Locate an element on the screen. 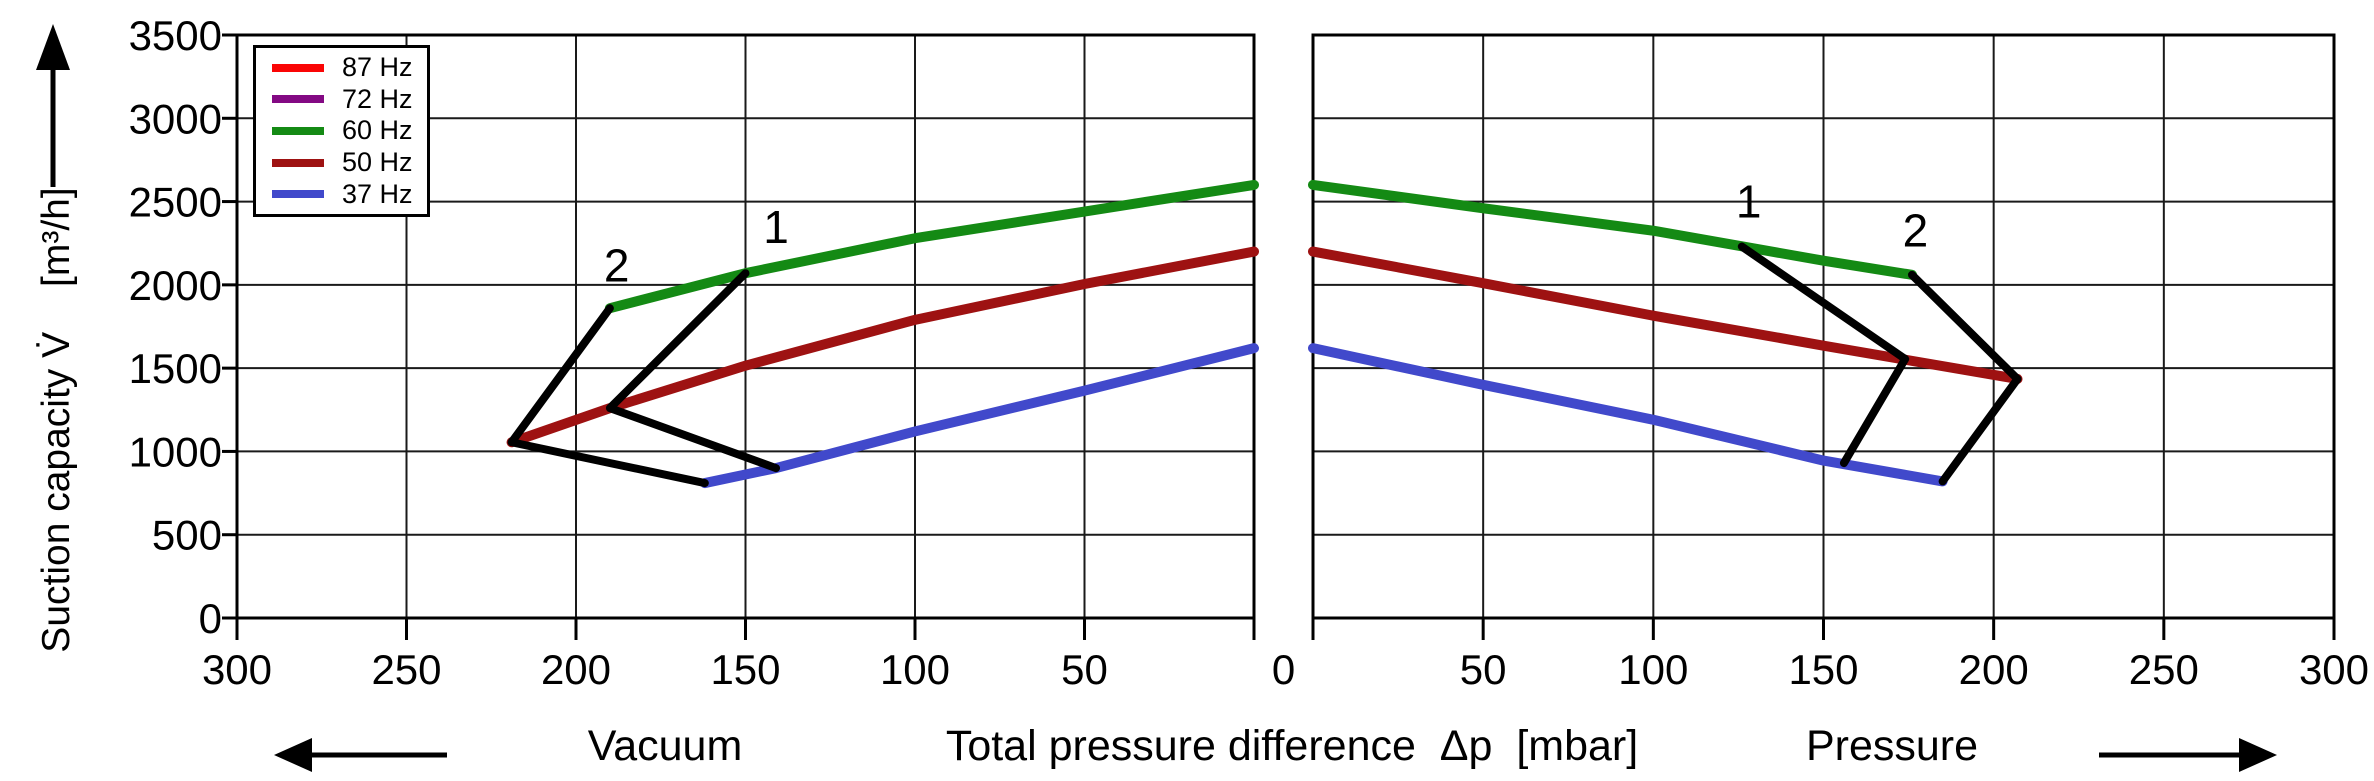  curve-37-hz-pressure is located at coordinates (1628, 415).